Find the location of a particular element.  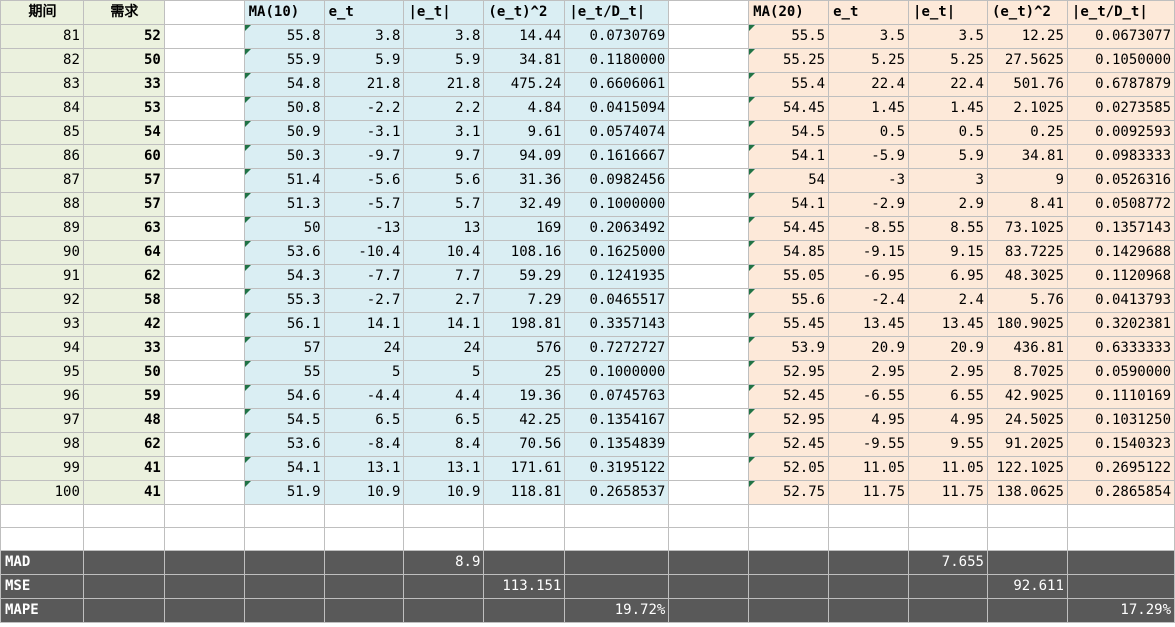

ma20-cell: 55.25 is located at coordinates (789, 60).